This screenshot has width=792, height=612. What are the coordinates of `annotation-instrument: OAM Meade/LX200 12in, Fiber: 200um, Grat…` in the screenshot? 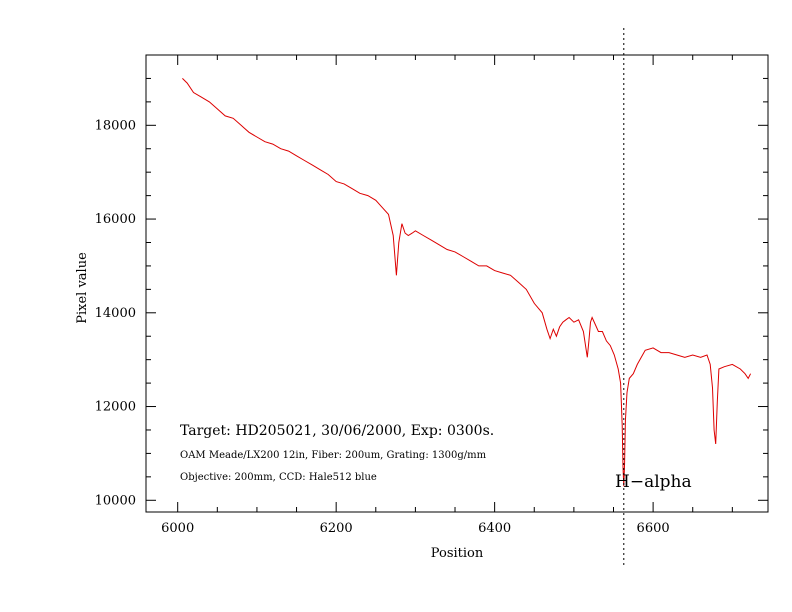 It's located at (333, 455).